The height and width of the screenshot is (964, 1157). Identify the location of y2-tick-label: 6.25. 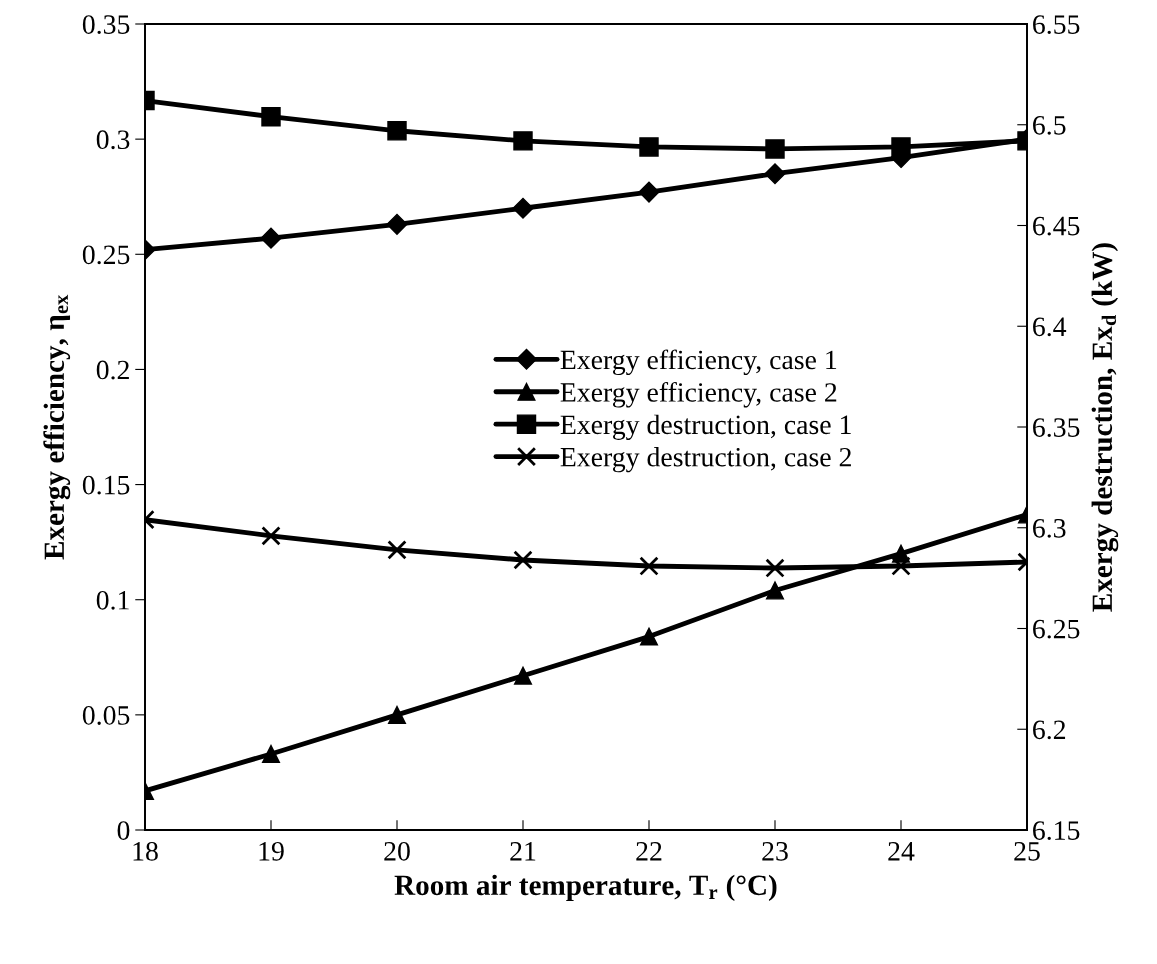
(1056, 629).